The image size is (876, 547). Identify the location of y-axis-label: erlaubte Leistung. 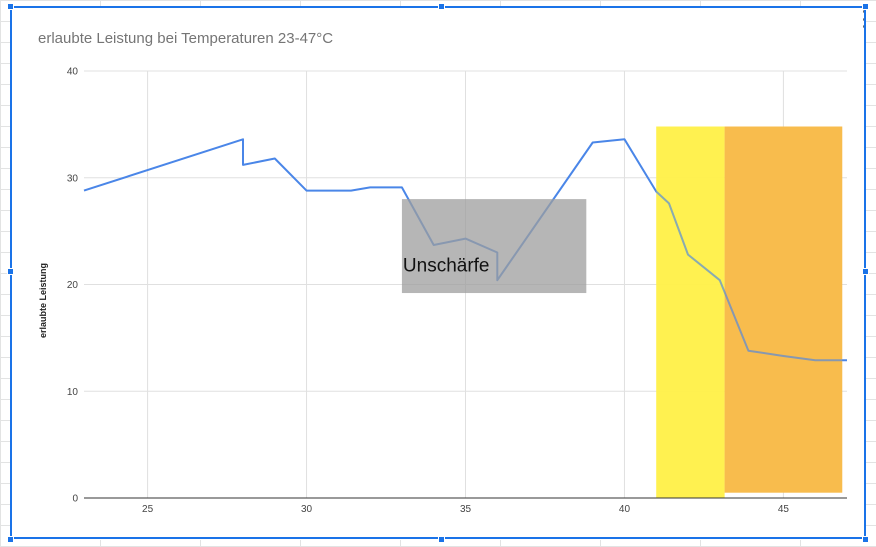
(43, 300).